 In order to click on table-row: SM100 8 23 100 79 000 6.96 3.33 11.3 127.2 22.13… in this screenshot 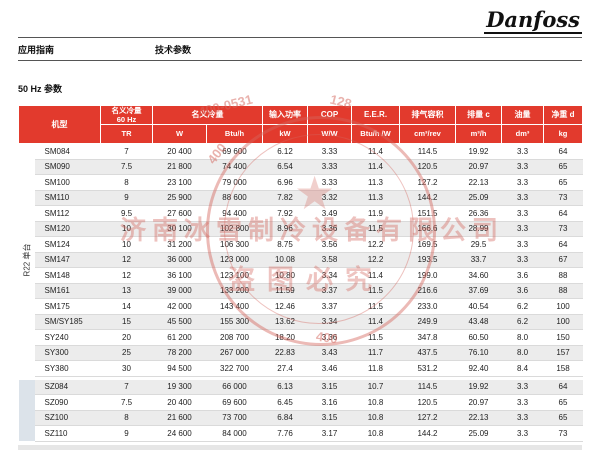, I will do `click(301, 182)`.